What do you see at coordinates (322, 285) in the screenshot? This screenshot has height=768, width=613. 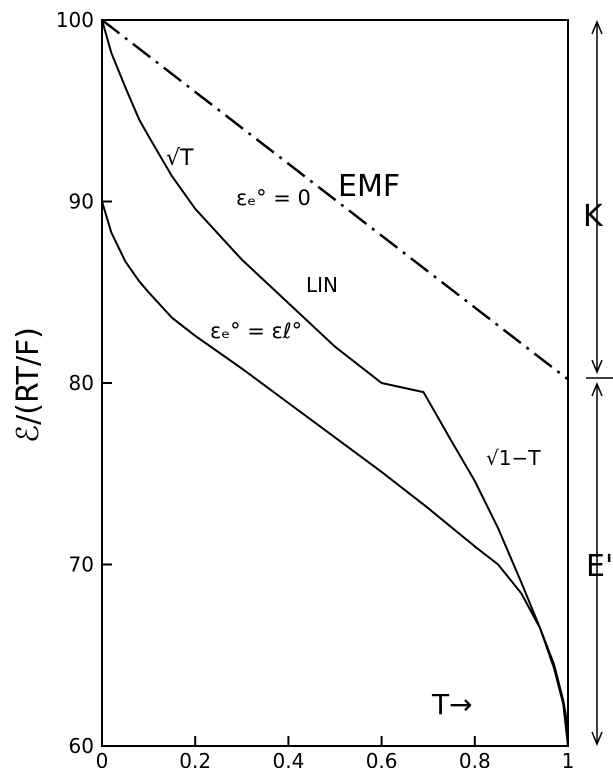 I see `label-lin: LIN` at bounding box center [322, 285].